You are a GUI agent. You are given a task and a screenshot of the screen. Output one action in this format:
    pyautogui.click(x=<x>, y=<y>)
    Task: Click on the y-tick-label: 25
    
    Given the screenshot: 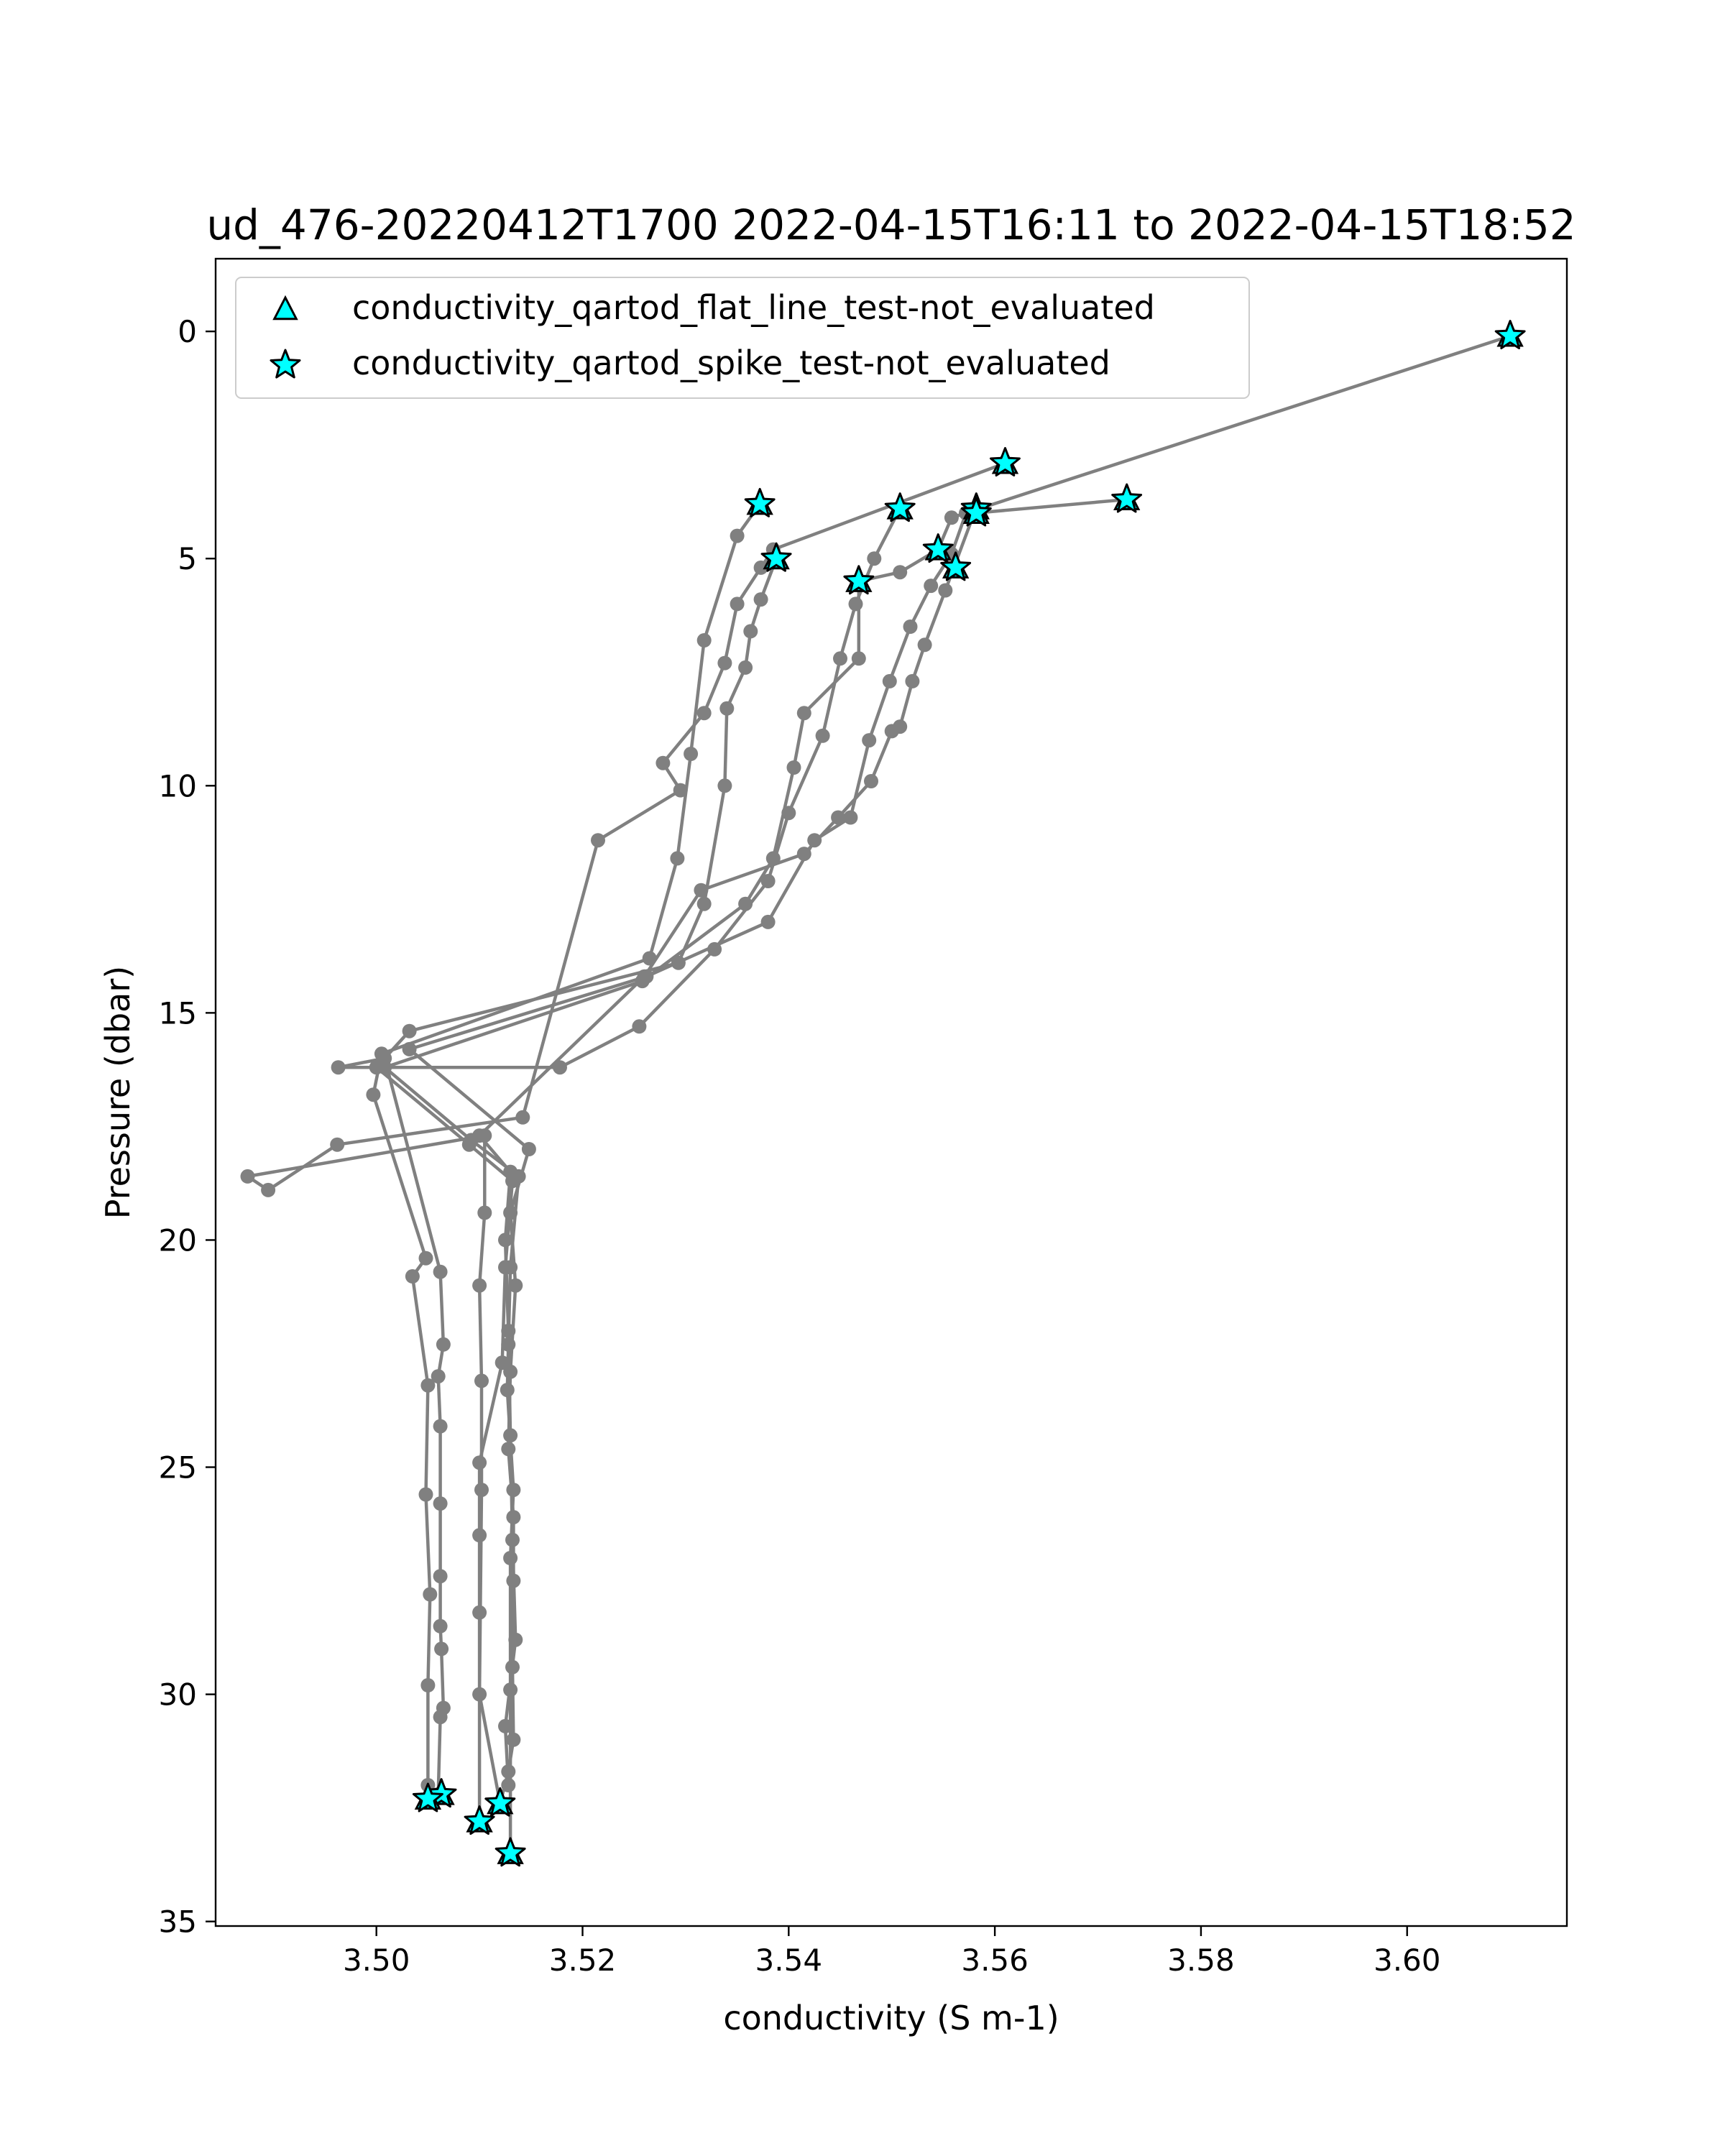 What is the action you would take?
    pyautogui.click(x=178, y=1467)
    